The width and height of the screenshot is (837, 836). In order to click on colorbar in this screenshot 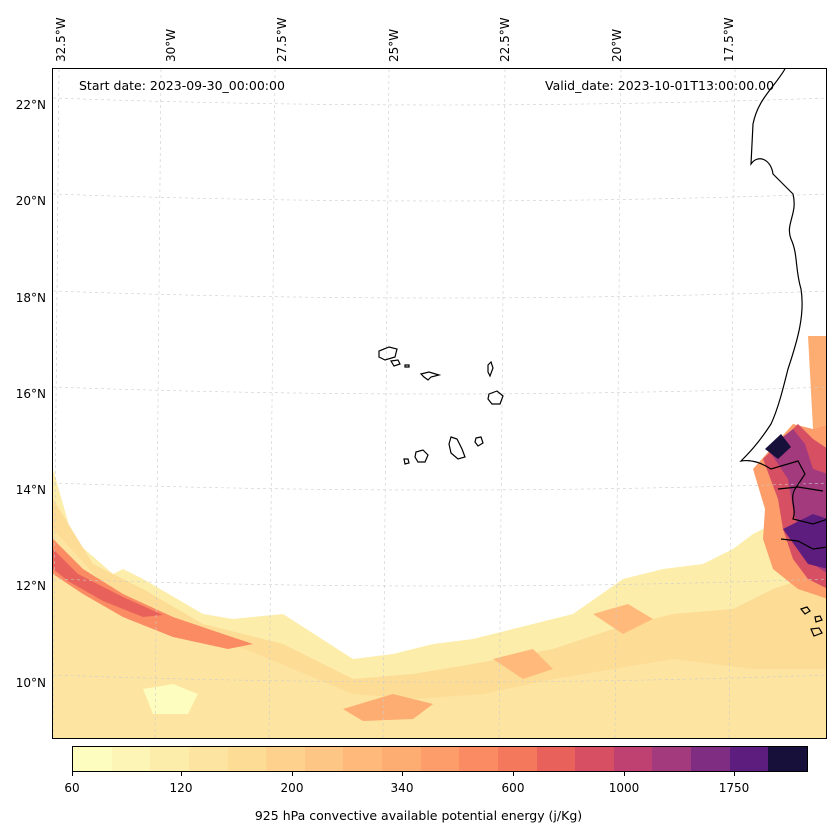, I will do `click(440, 759)`.